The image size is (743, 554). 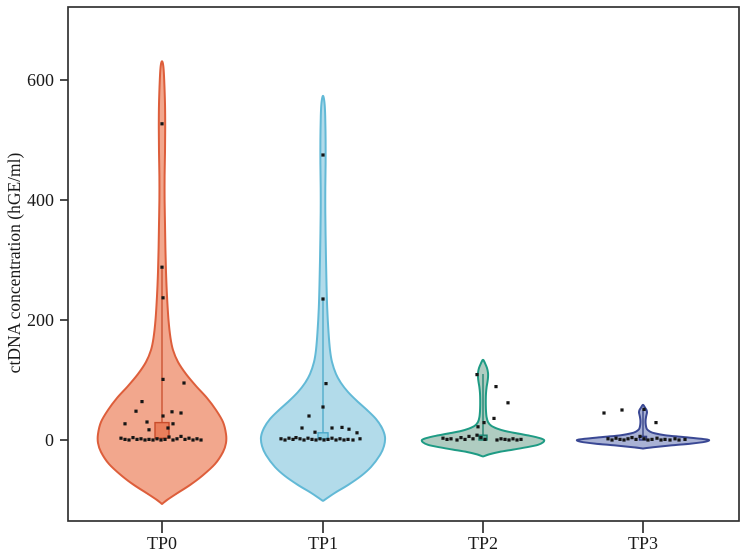 I want to click on y-tick-label: 0, so click(x=49, y=440).